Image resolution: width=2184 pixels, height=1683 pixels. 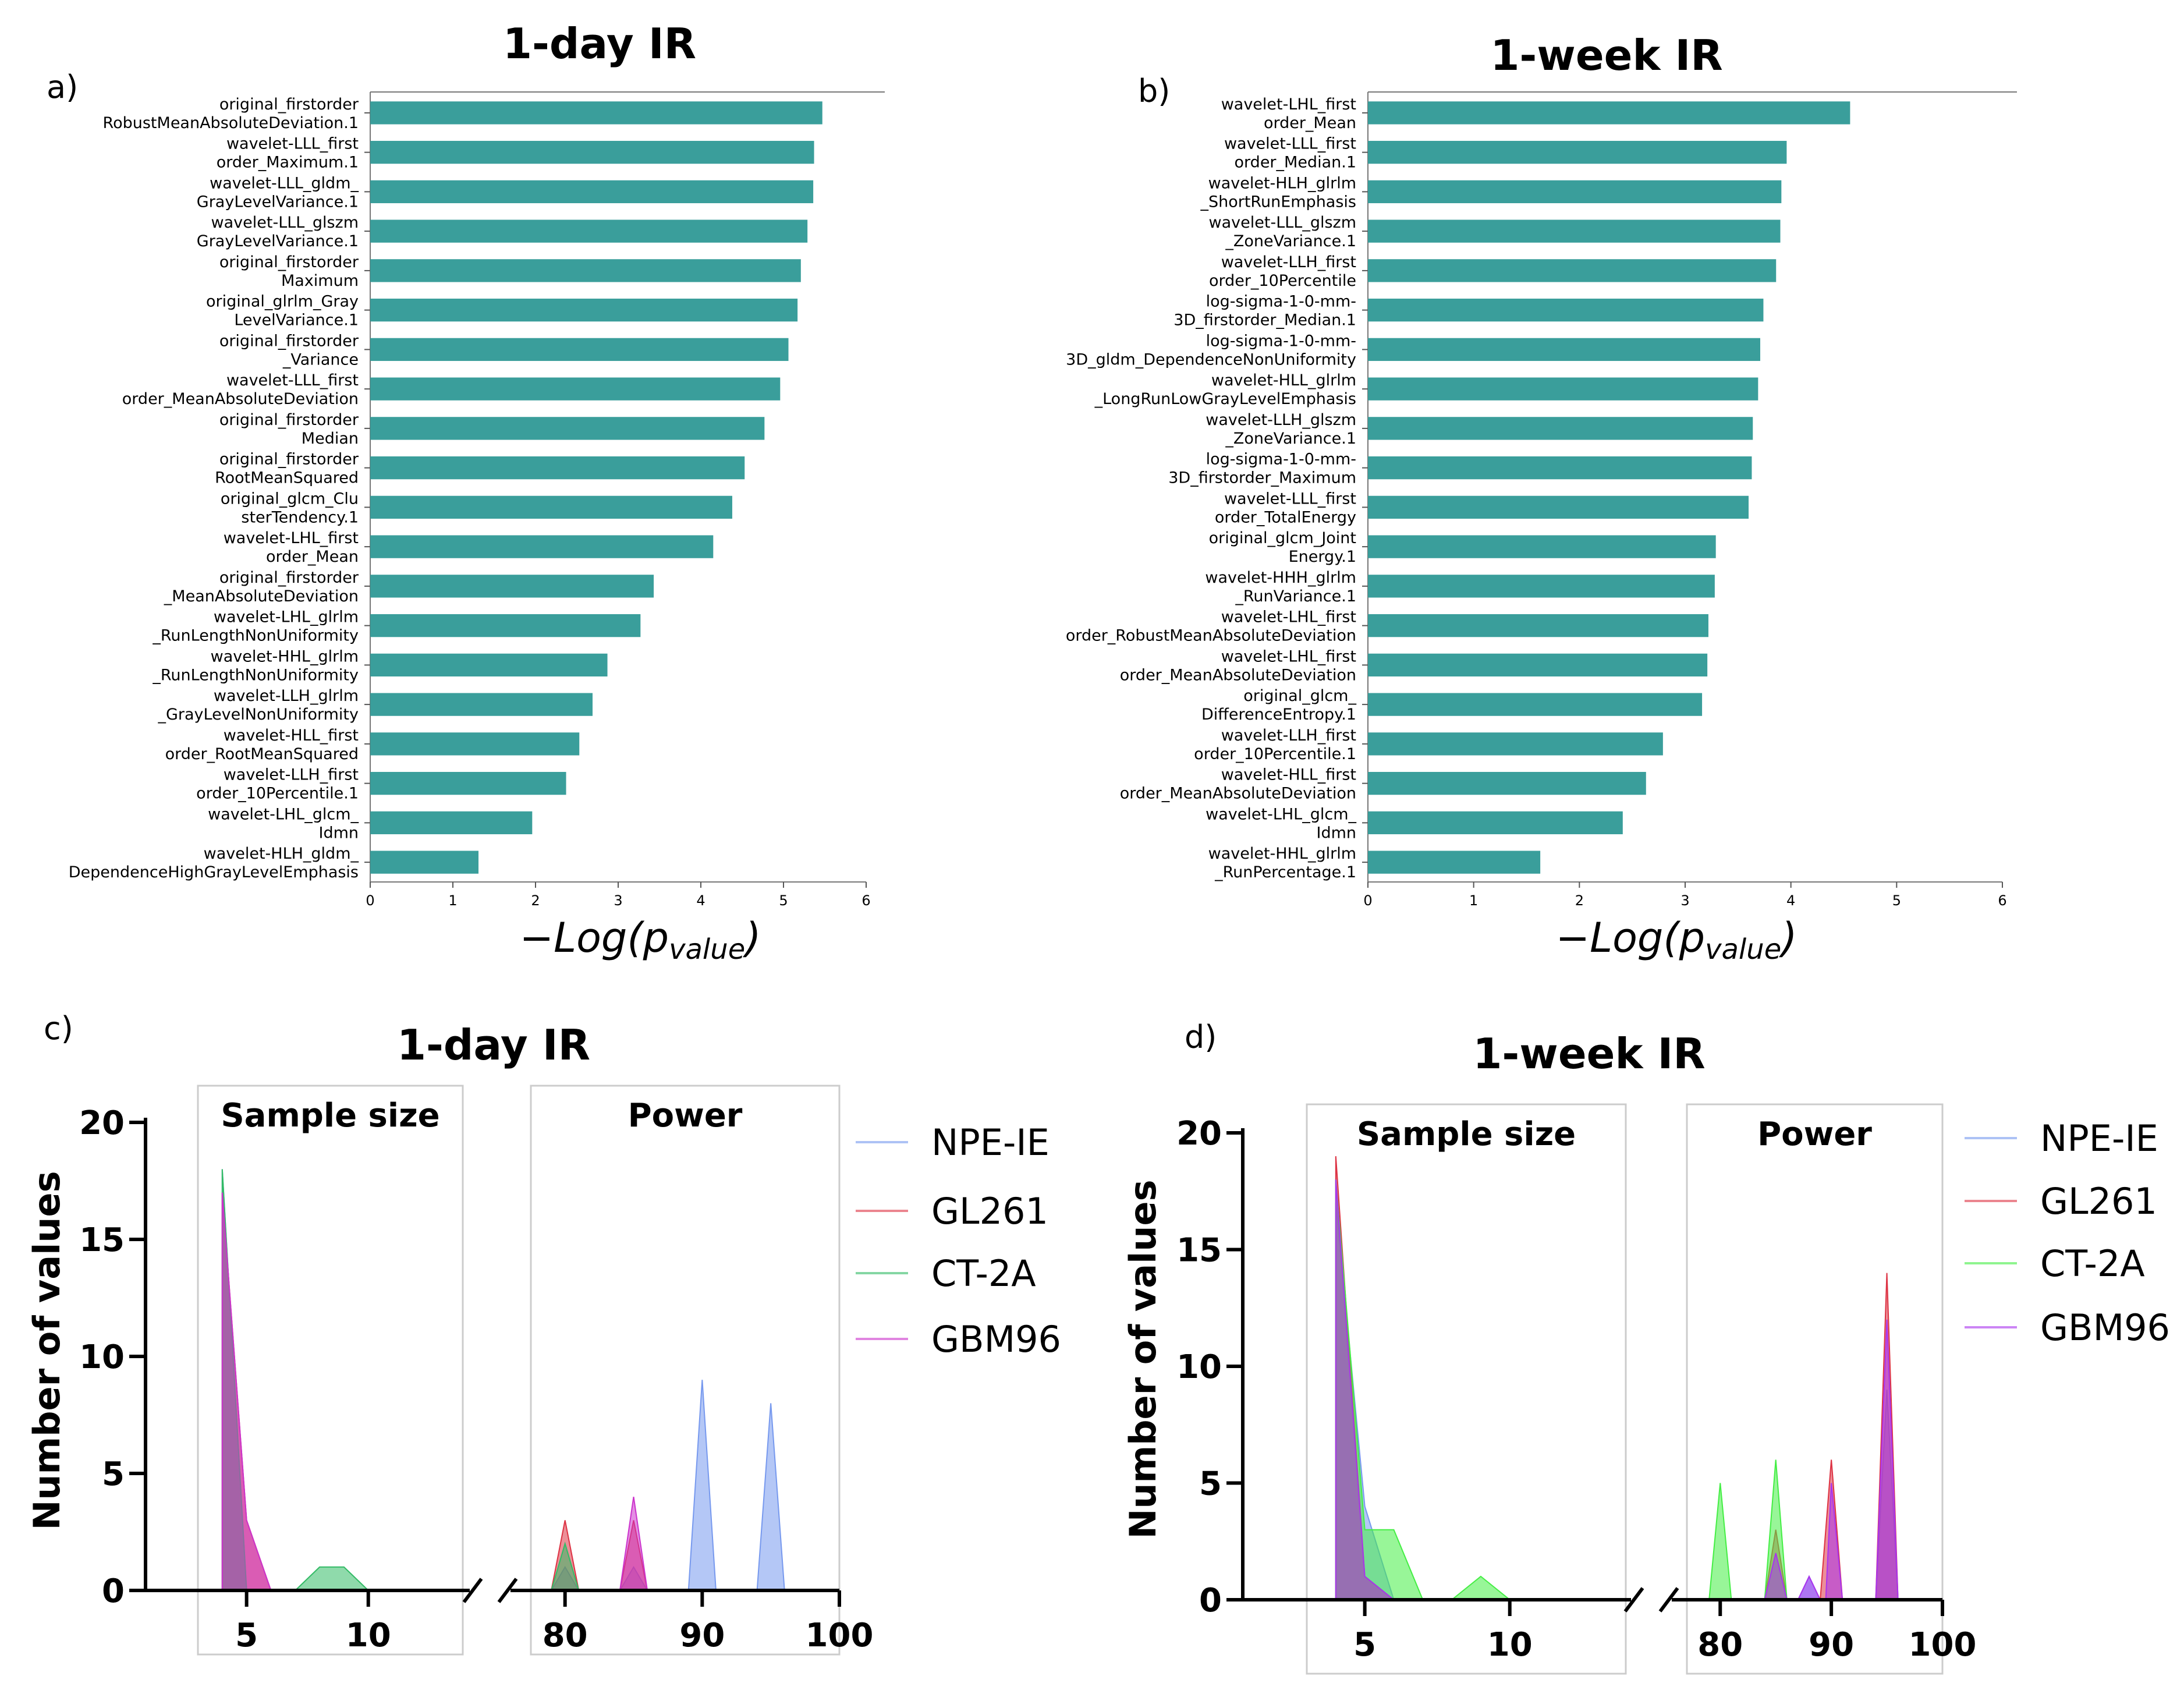 I want to click on bar-label-line2: order_Maximum.1, so click(x=288, y=163).